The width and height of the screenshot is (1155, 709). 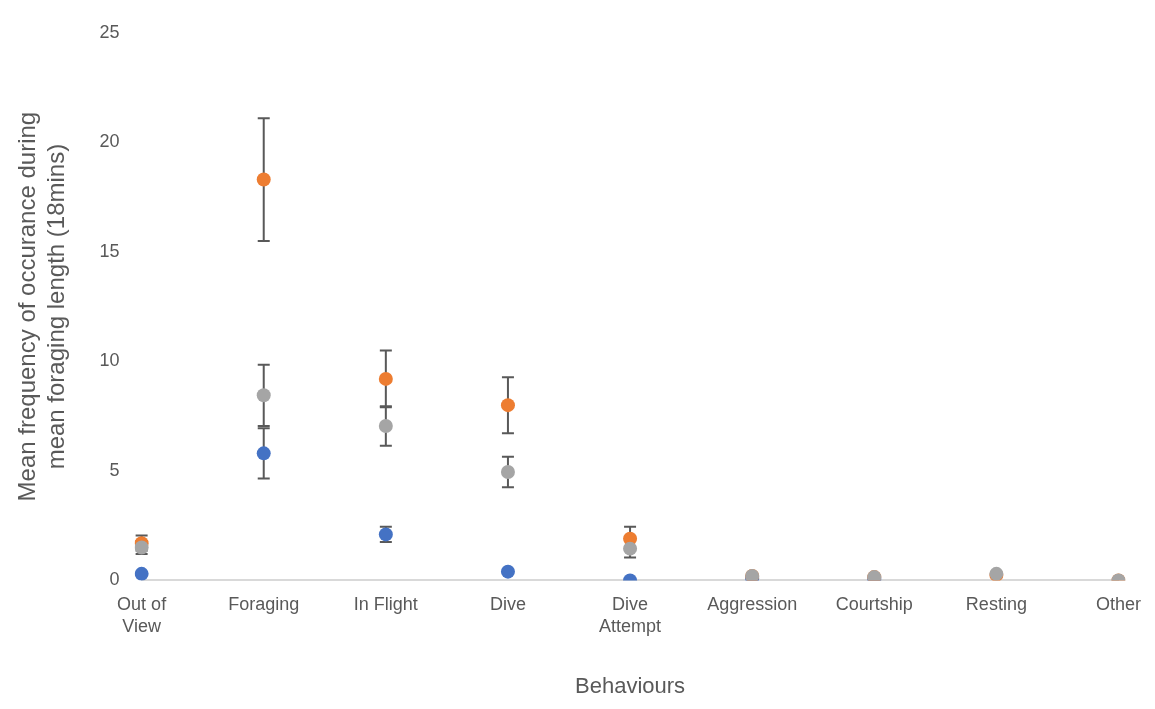 What do you see at coordinates (114, 579) in the screenshot?
I see `y-tick-label: 0` at bounding box center [114, 579].